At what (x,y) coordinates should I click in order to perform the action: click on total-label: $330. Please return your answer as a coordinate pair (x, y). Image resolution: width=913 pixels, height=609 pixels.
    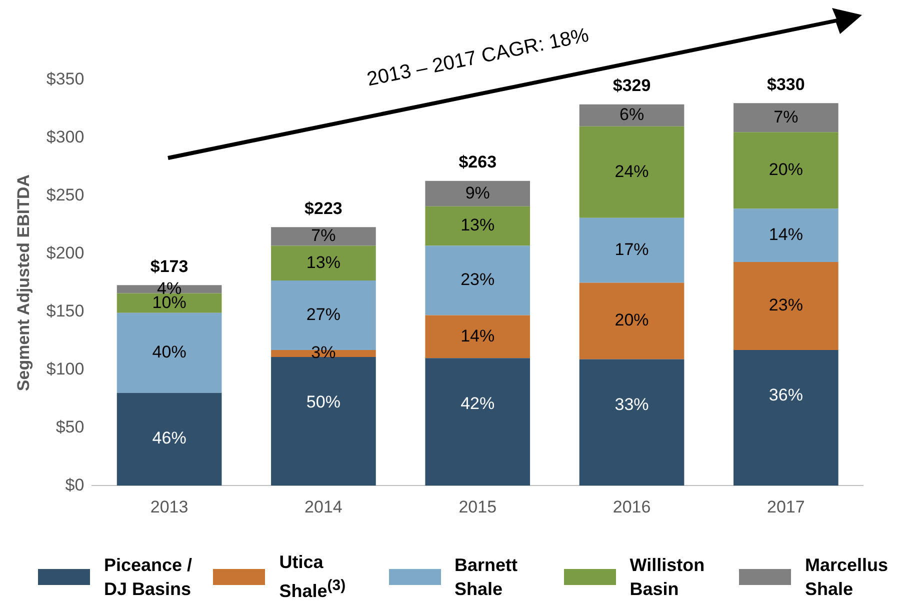
    Looking at the image, I should click on (786, 84).